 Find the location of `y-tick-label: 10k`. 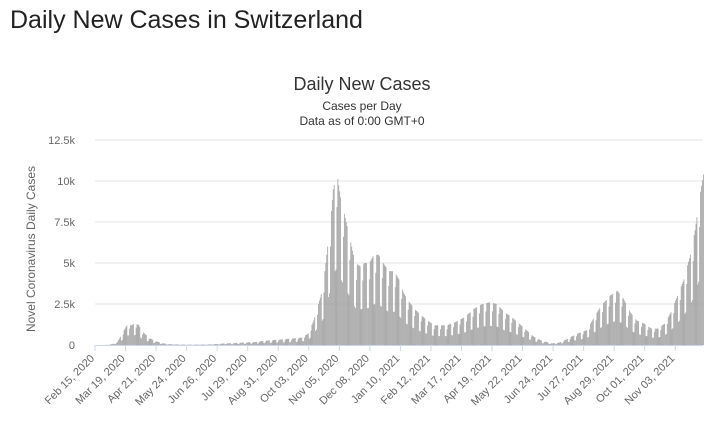

y-tick-label: 10k is located at coordinates (66, 182).